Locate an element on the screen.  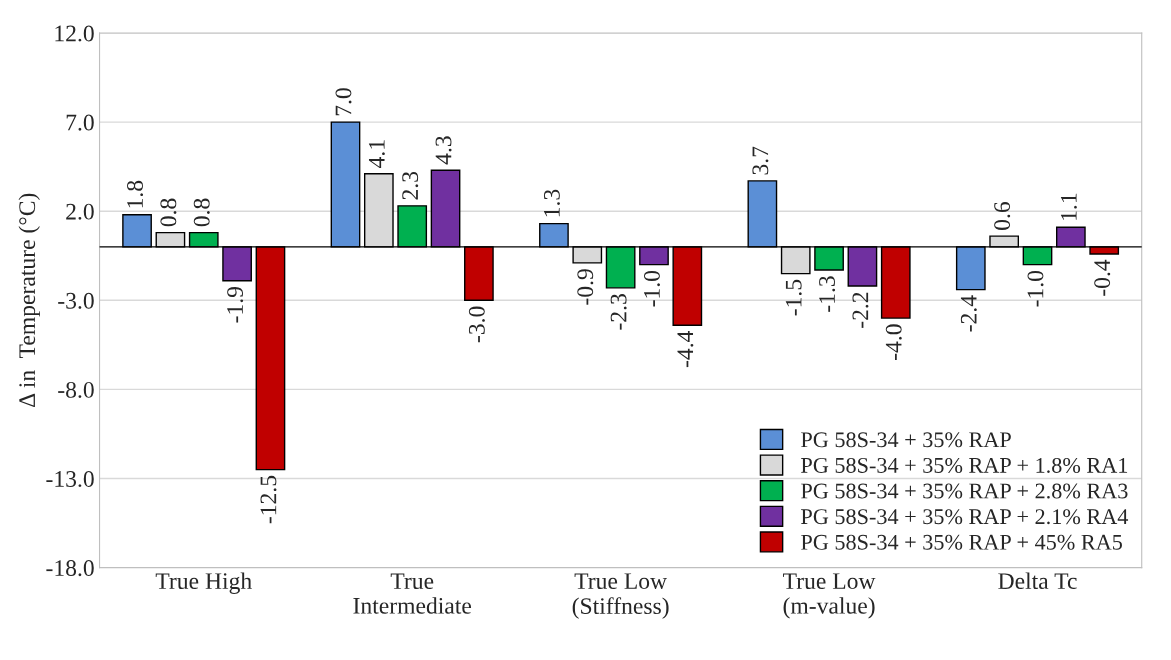
y-tick-label: -18.0 is located at coordinates (70, 568).